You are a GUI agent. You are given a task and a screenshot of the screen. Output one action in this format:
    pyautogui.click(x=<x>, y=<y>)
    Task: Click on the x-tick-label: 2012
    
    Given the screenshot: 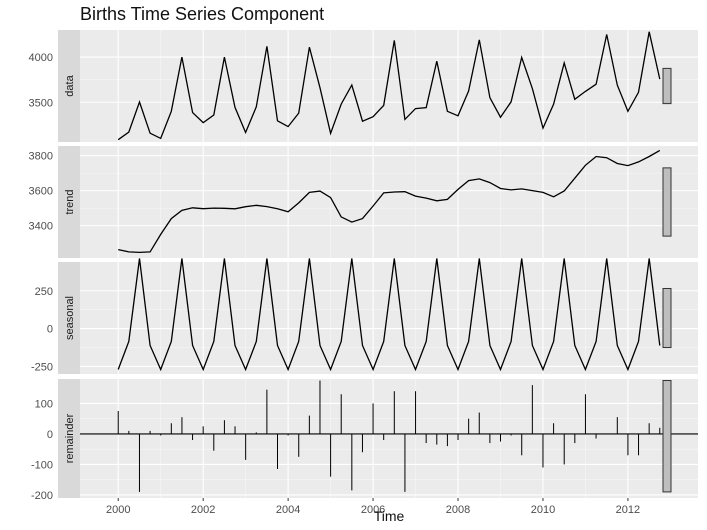 What is the action you would take?
    pyautogui.click(x=628, y=510)
    